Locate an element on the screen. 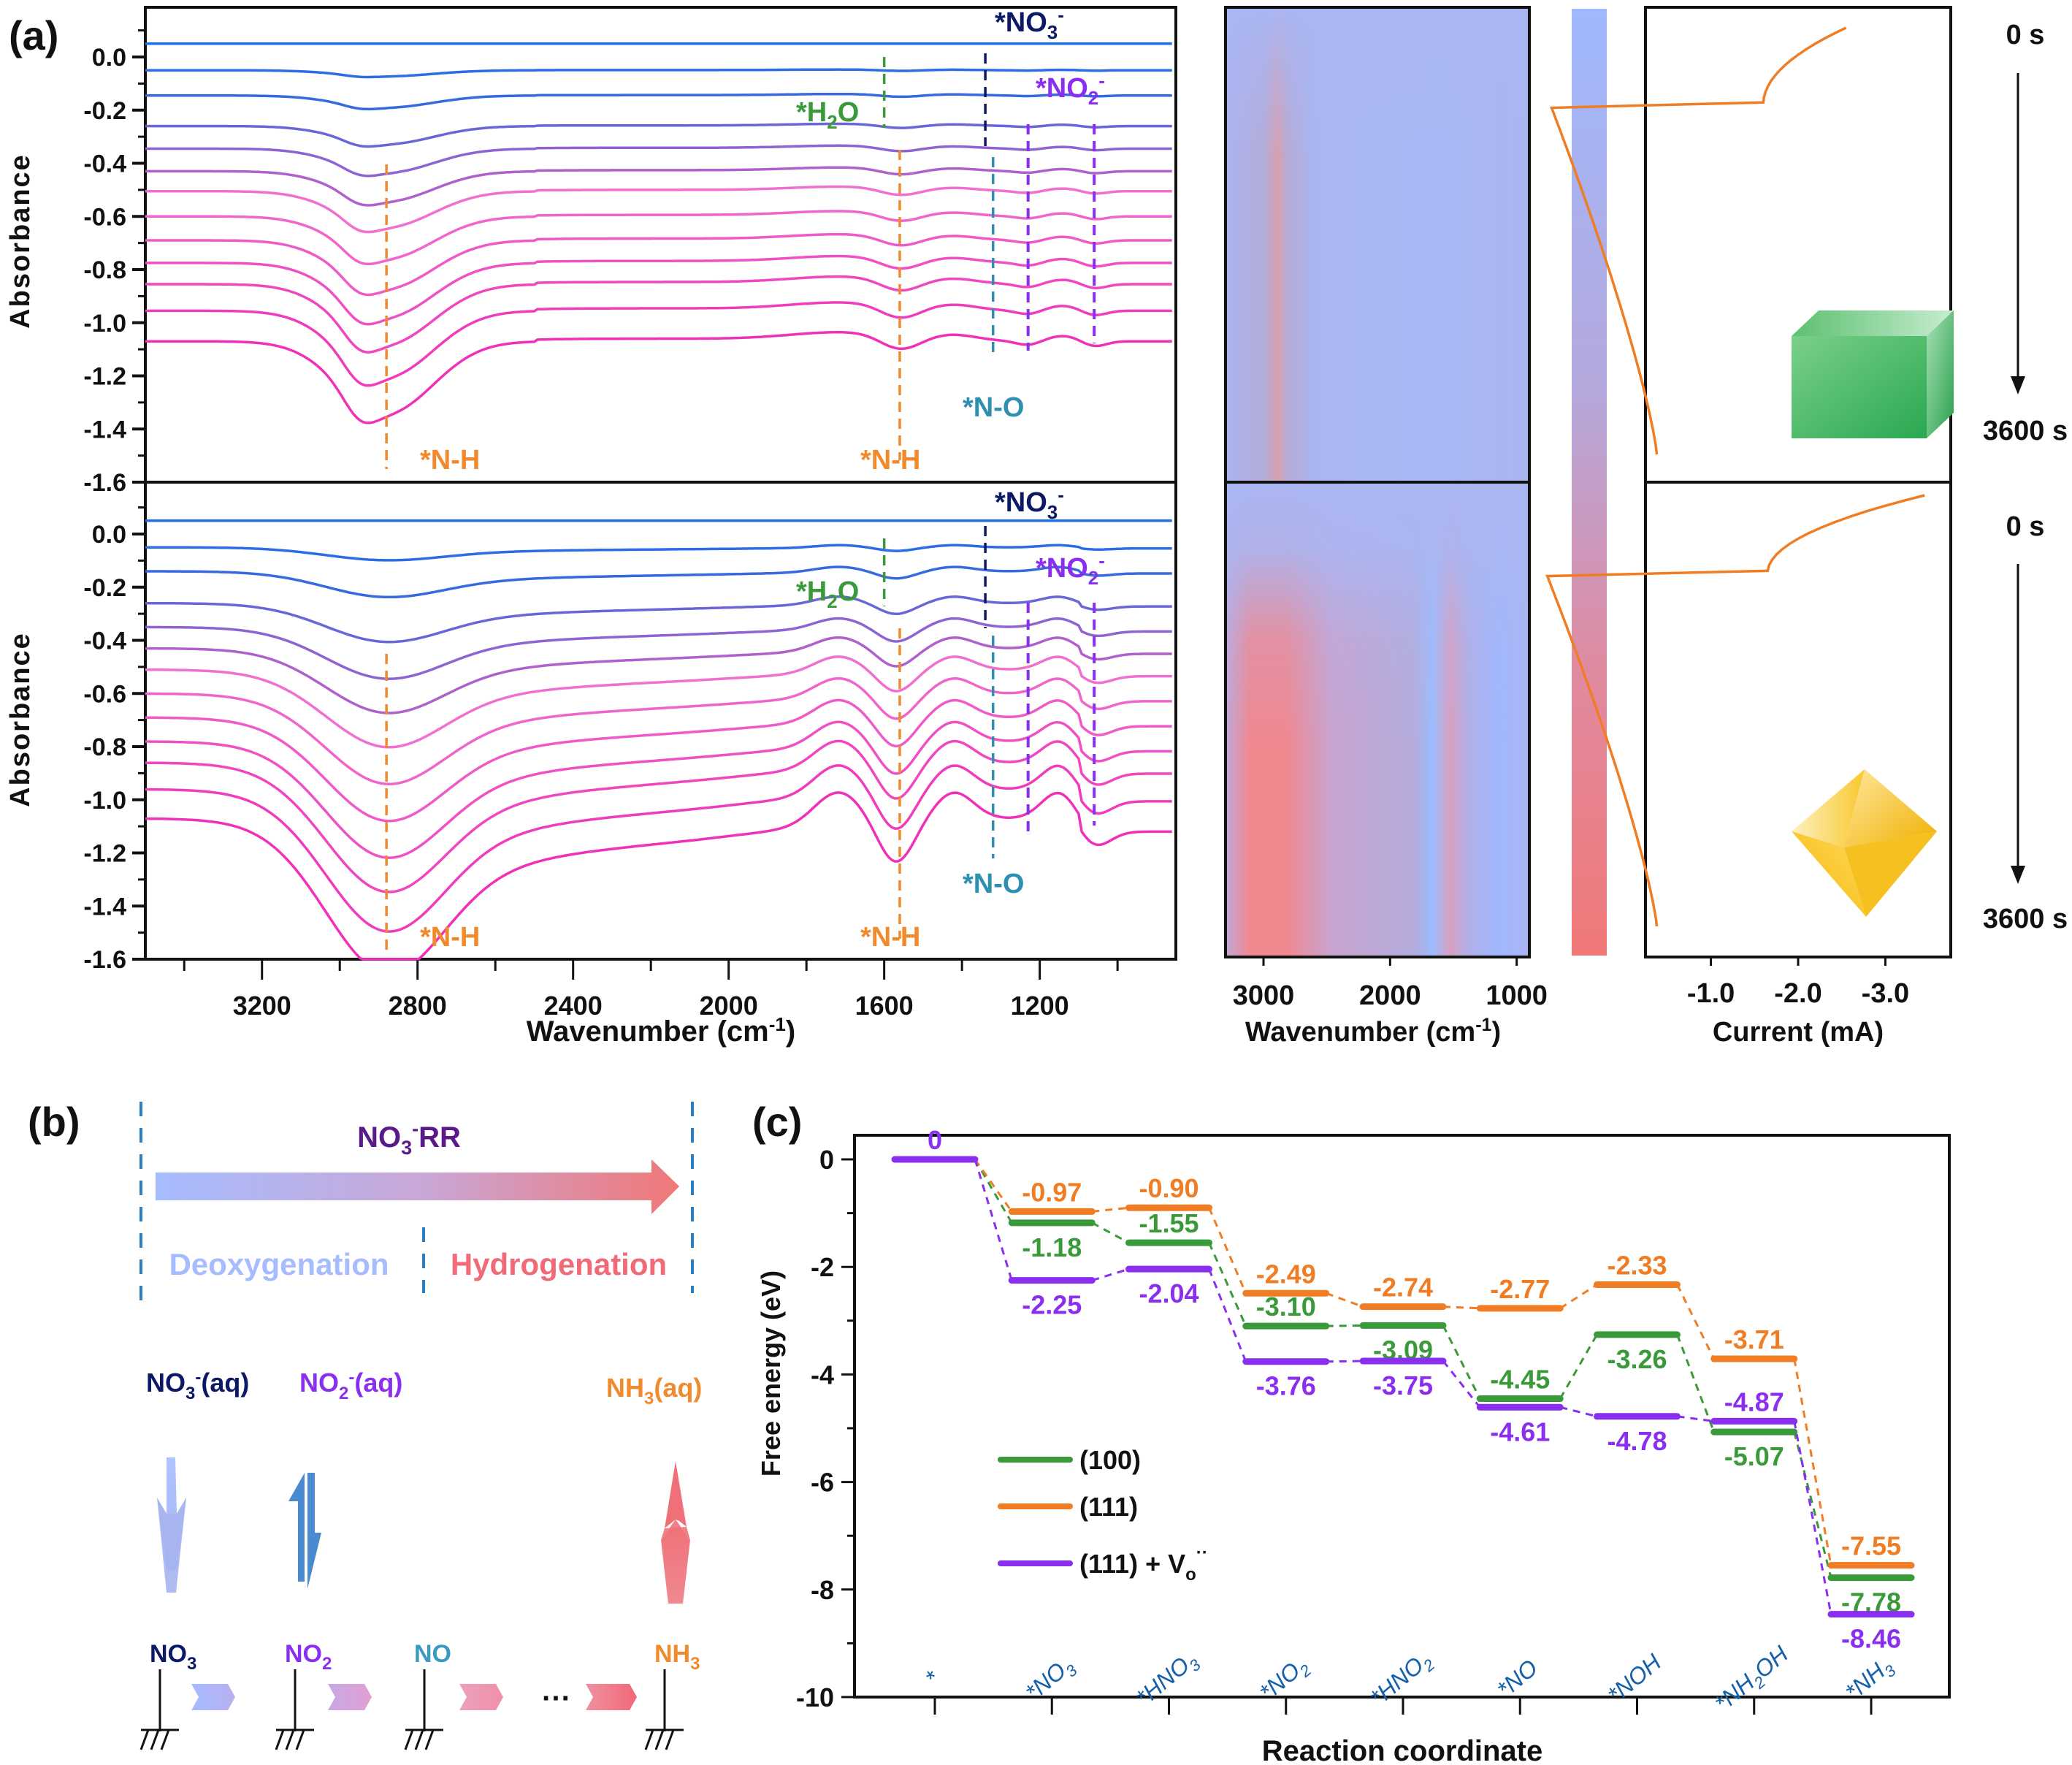 Image resolution: width=2072 pixels, height=1765 pixels. heatmap-x-tick-label: 2000 is located at coordinates (1390, 995).